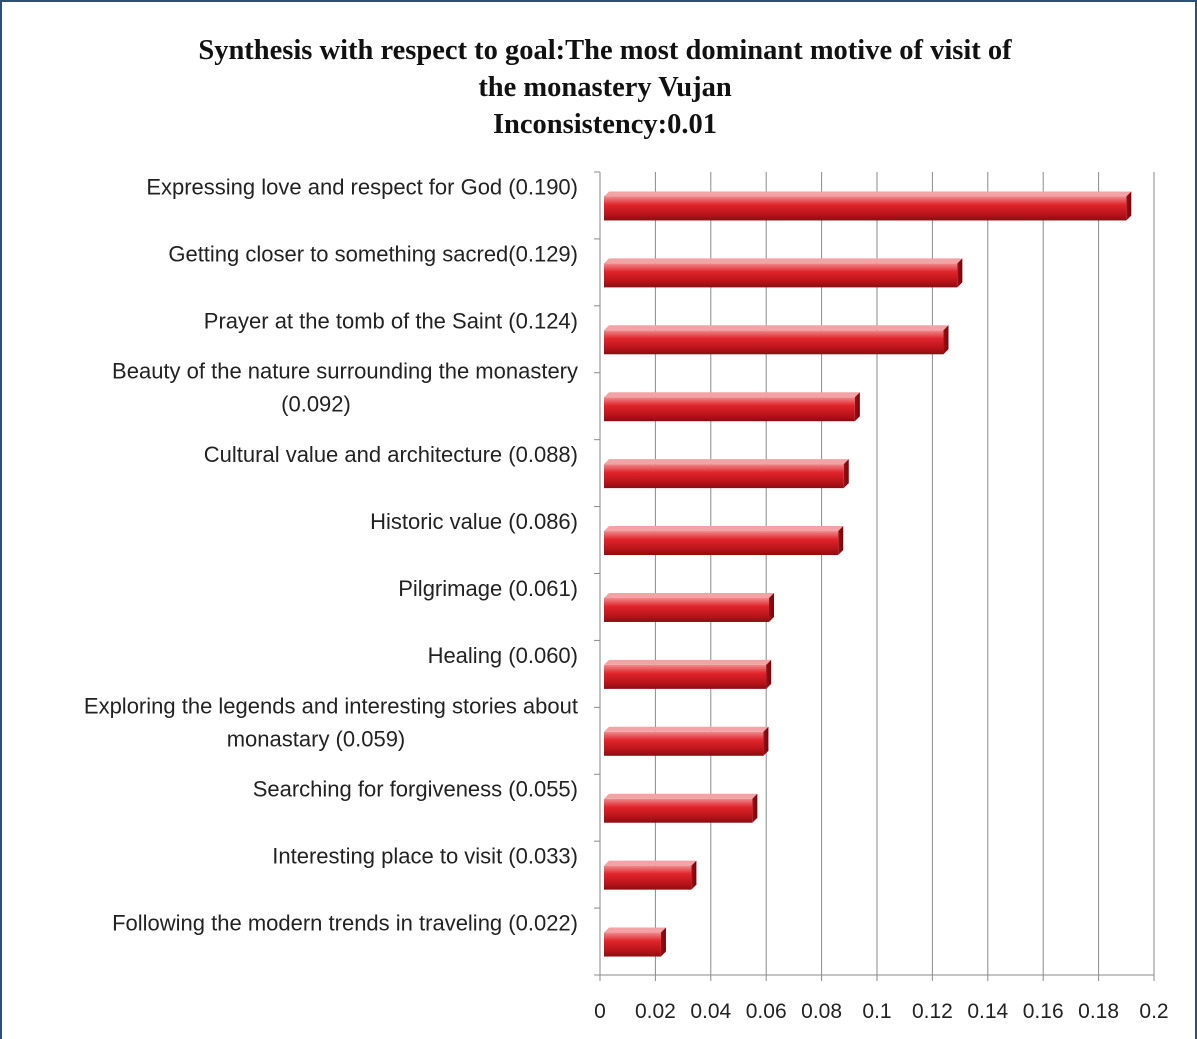 The image size is (1197, 1039). What do you see at coordinates (987, 1011) in the screenshot?
I see `x-tick-label: 0.14` at bounding box center [987, 1011].